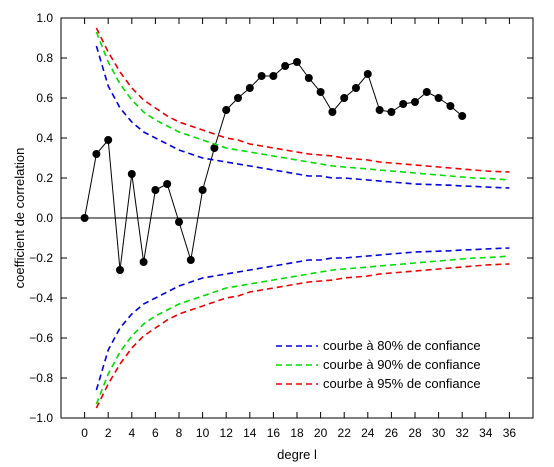 The width and height of the screenshot is (554, 467). I want to click on y-axis-label: coefficient de correlation, so click(19, 218).